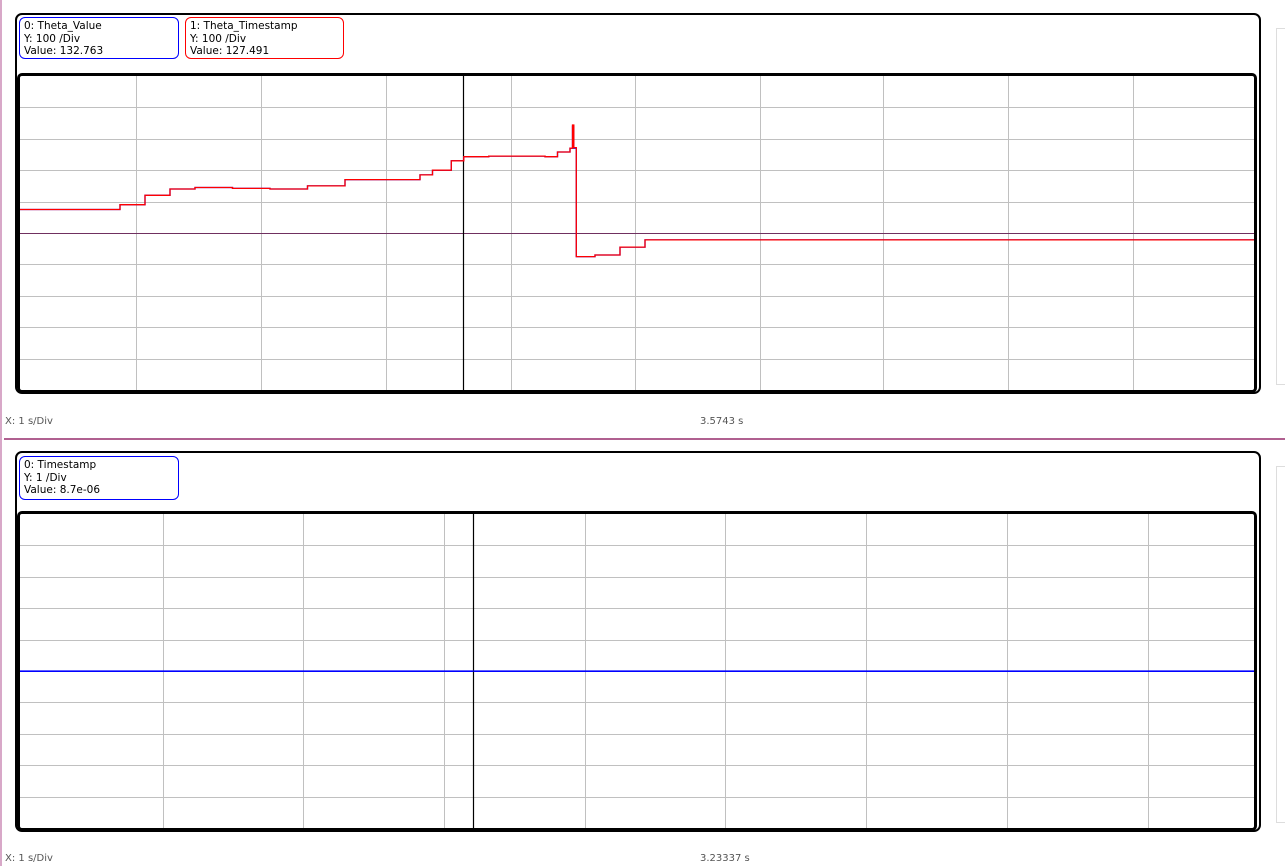 This screenshot has height=866, width=1285. What do you see at coordinates (722, 421) in the screenshot?
I see `top-cursor-time: 3.5743 s` at bounding box center [722, 421].